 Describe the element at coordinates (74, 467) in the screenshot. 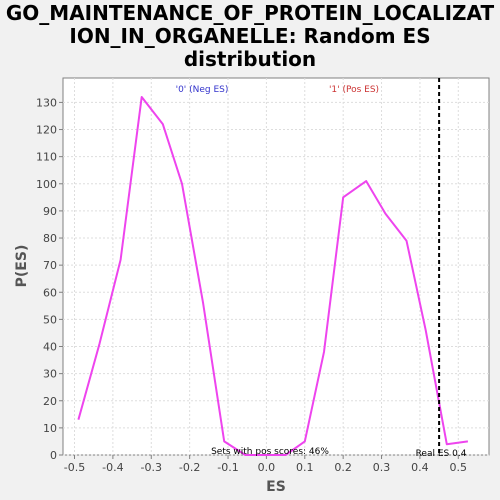

I see `x-tick-label: -0.5` at that location.